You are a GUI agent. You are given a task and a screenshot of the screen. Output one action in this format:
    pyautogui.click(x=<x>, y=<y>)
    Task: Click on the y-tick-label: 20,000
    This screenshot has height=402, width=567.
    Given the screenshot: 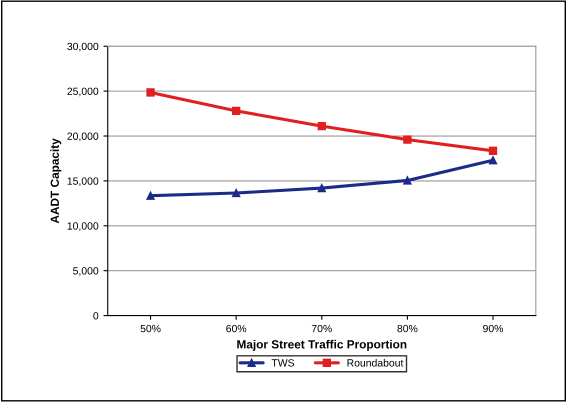 What is the action you would take?
    pyautogui.click(x=82, y=137)
    